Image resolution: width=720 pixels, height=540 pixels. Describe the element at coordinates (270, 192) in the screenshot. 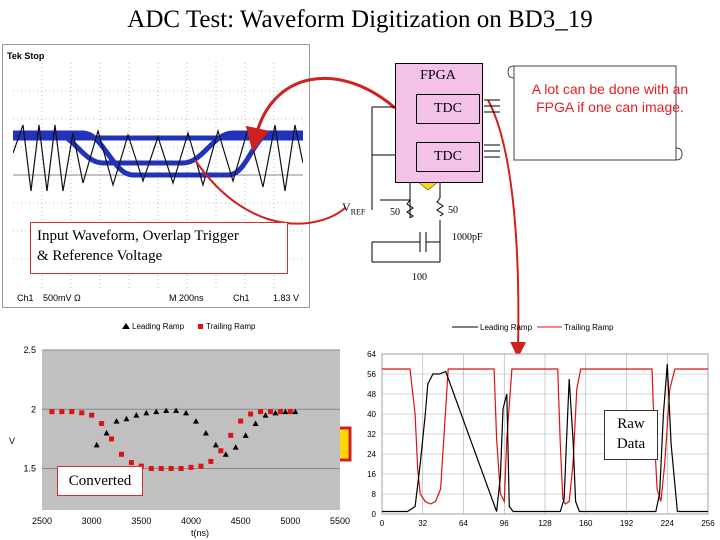

I see `vref-to-scope-line` at that location.